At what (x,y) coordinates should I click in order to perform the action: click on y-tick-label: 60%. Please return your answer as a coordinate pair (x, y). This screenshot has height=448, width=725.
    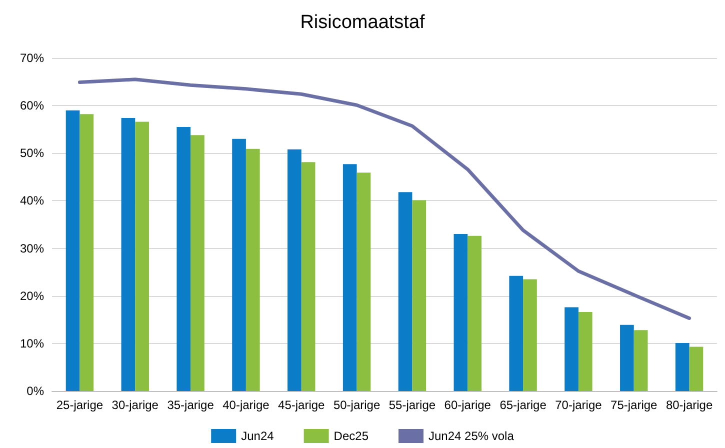
    Looking at the image, I should click on (32, 105).